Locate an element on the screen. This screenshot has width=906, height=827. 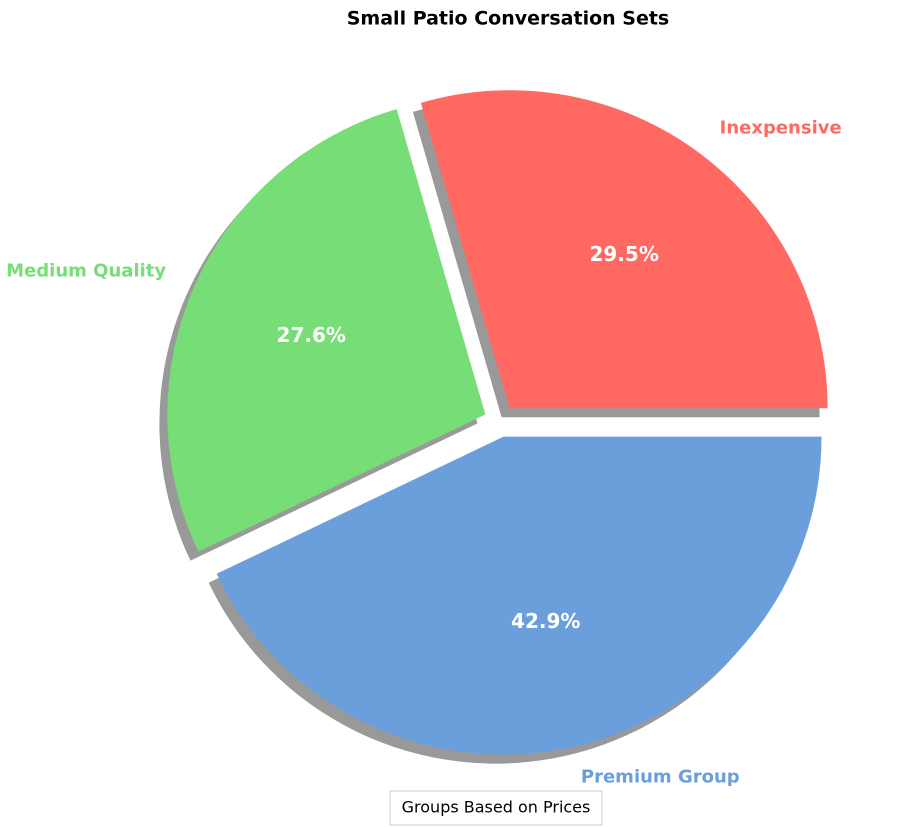
chart-title: Small Patio Conversation Sets is located at coordinates (508, 19).